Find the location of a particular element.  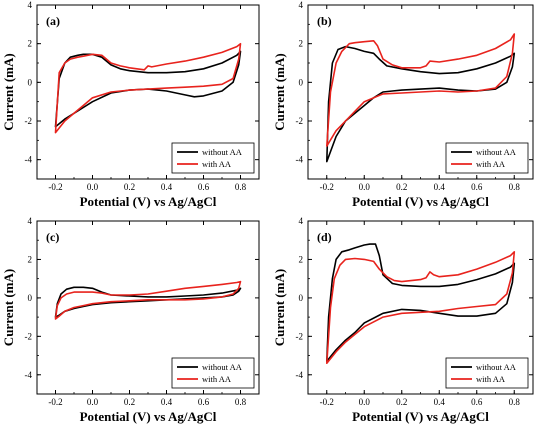

panel-label: (c) is located at coordinates (52, 237).